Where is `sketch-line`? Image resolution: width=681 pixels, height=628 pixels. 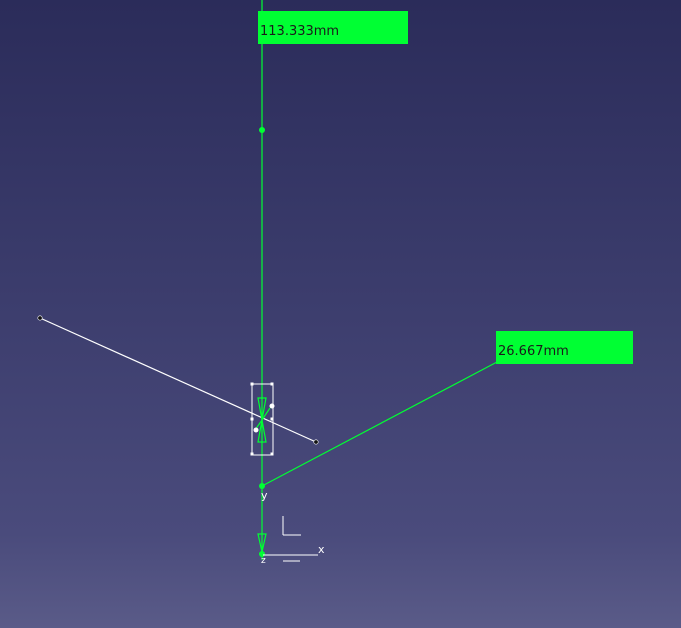 sketch-line is located at coordinates (178, 380).